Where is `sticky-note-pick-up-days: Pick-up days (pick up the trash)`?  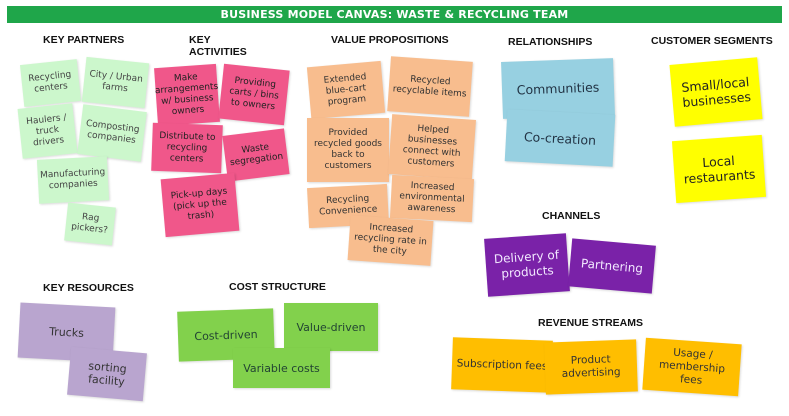 sticky-note-pick-up-days: Pick-up days (pick up the trash) is located at coordinates (200, 205).